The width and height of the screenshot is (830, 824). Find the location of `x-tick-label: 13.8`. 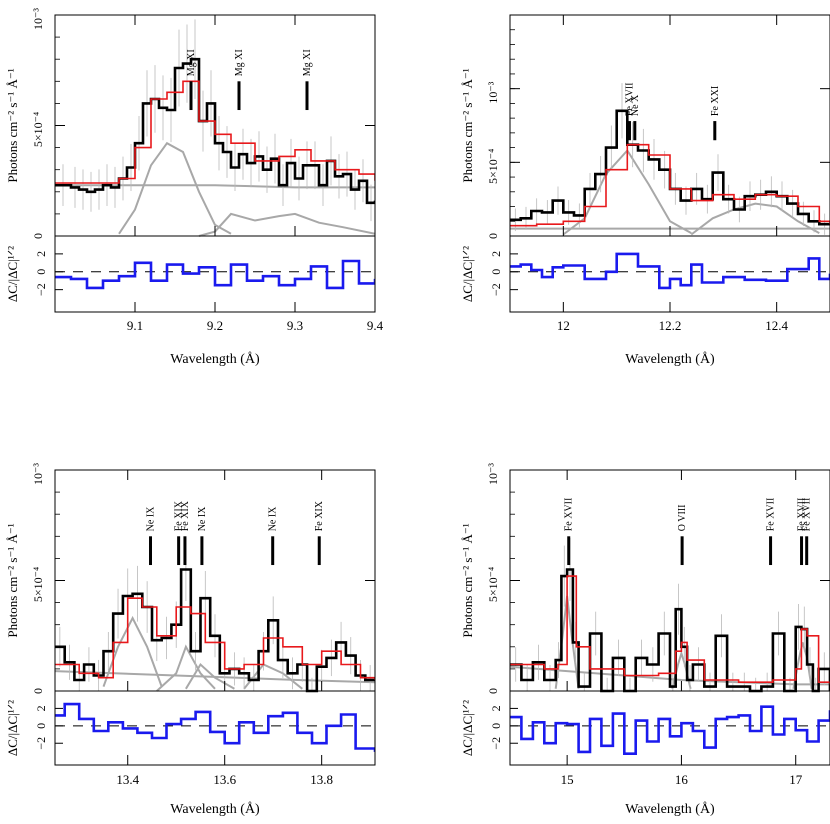

x-tick-label: 13.8 is located at coordinates (321, 779).